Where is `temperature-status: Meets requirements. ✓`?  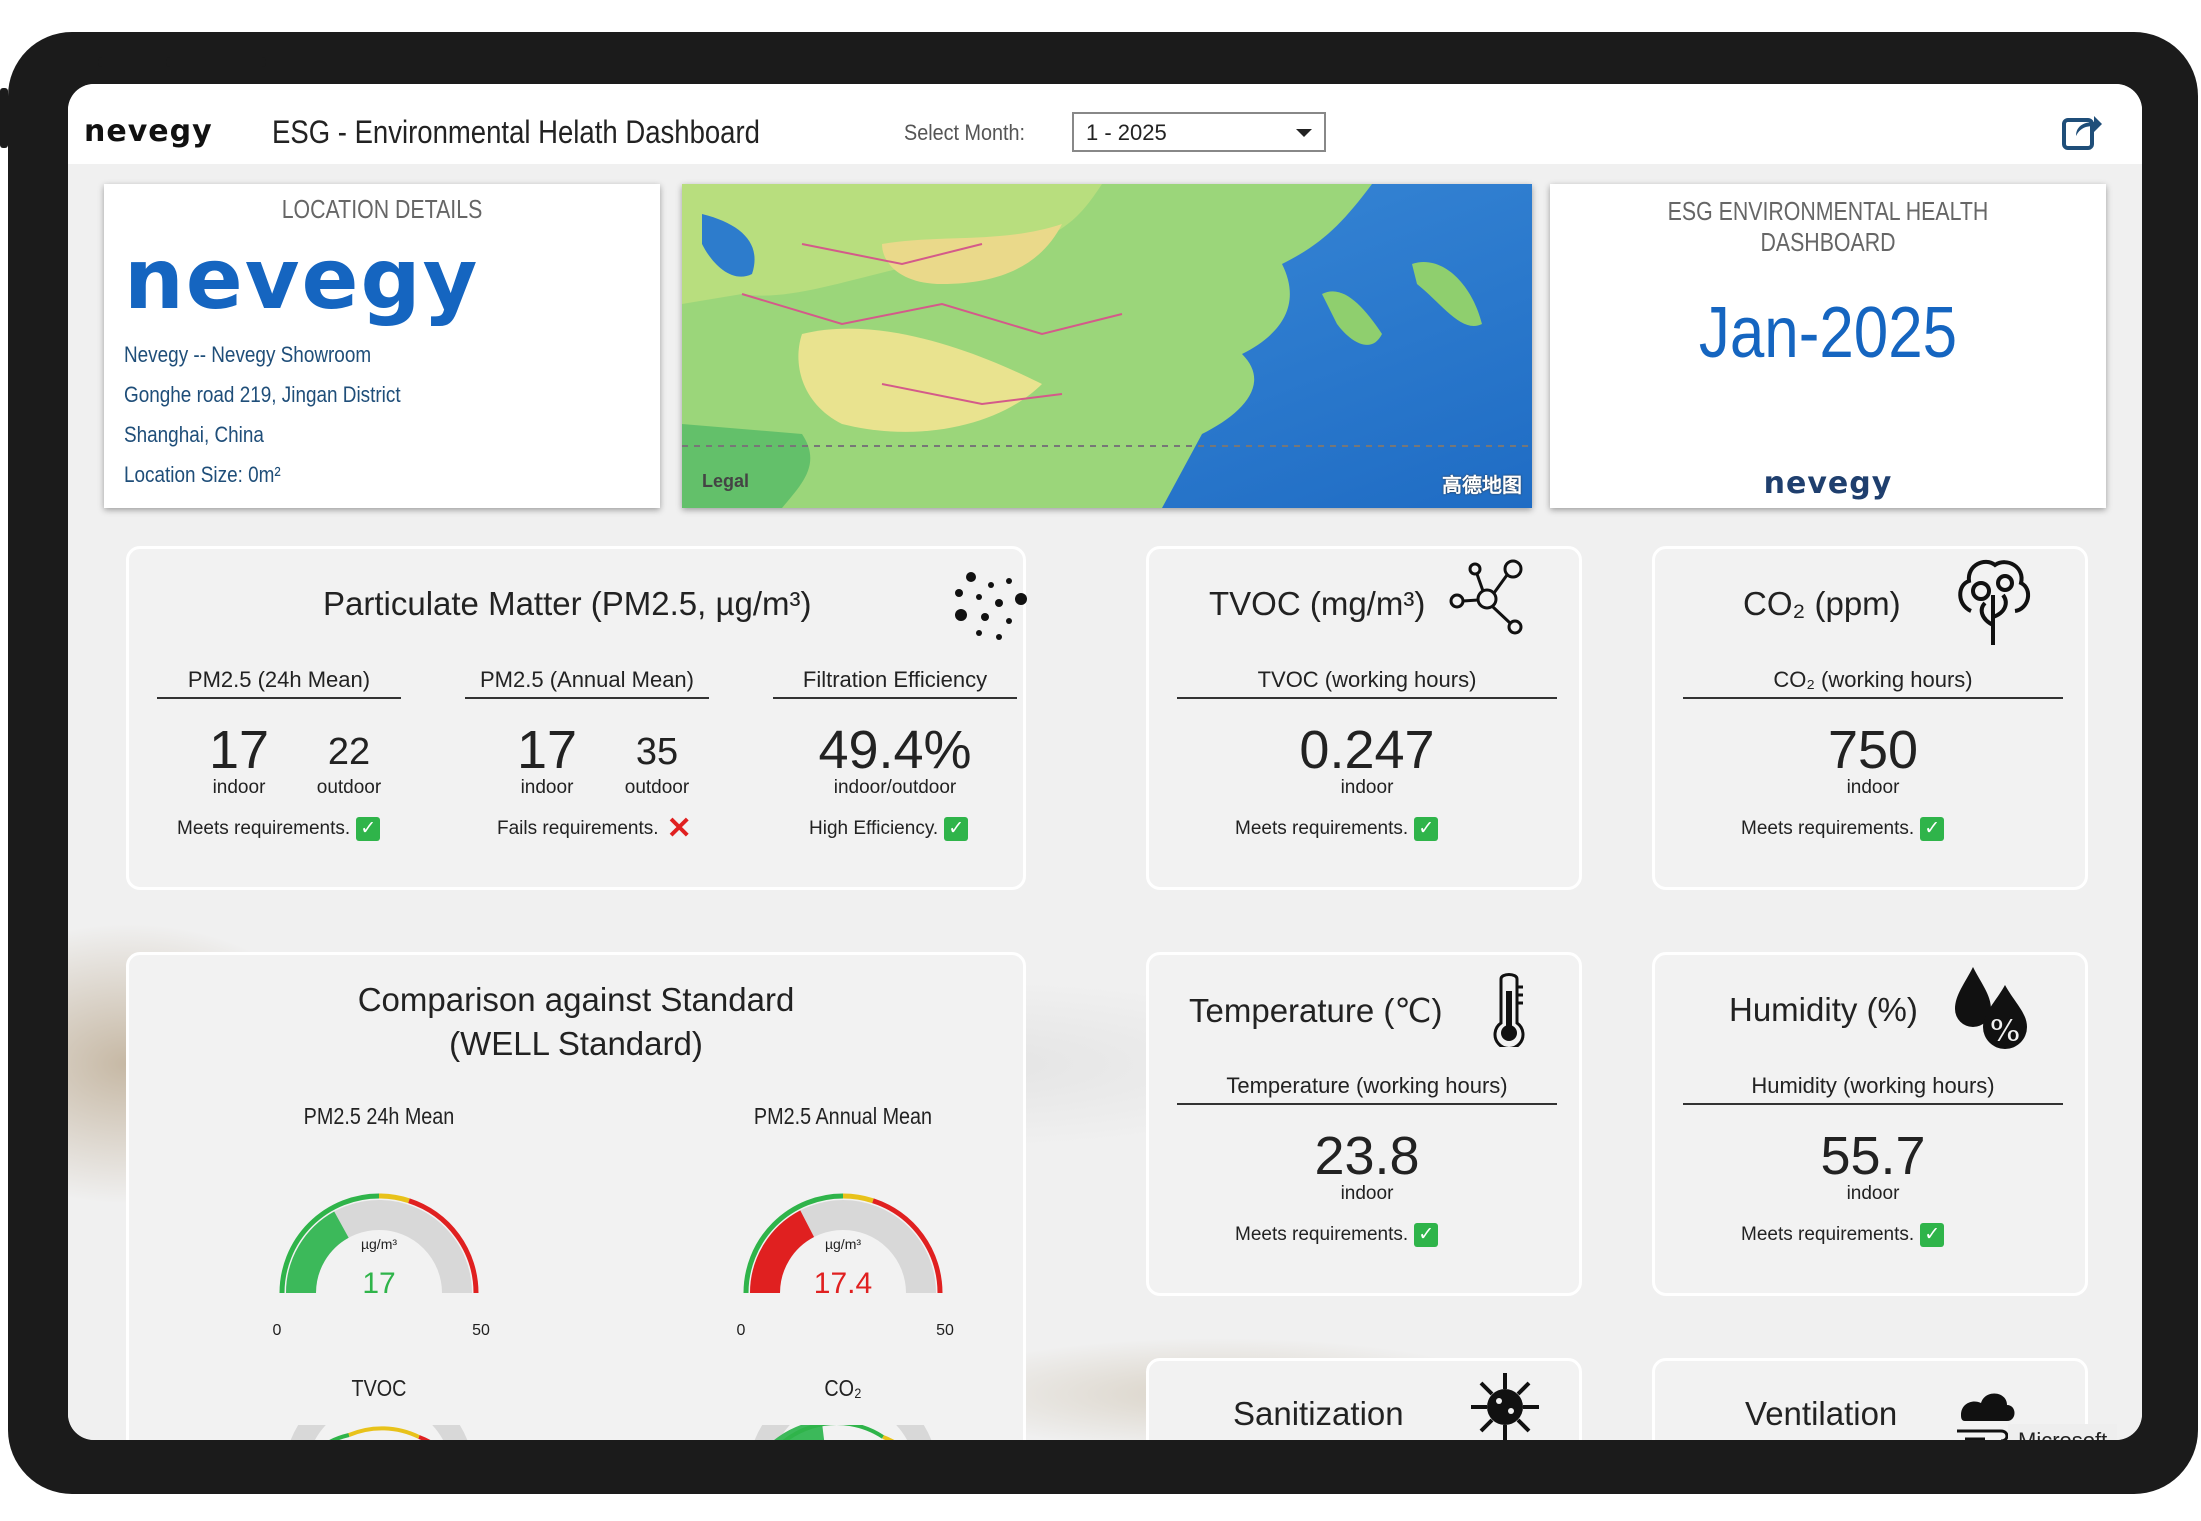 temperature-status: Meets requirements. ✓ is located at coordinates (1337, 1235).